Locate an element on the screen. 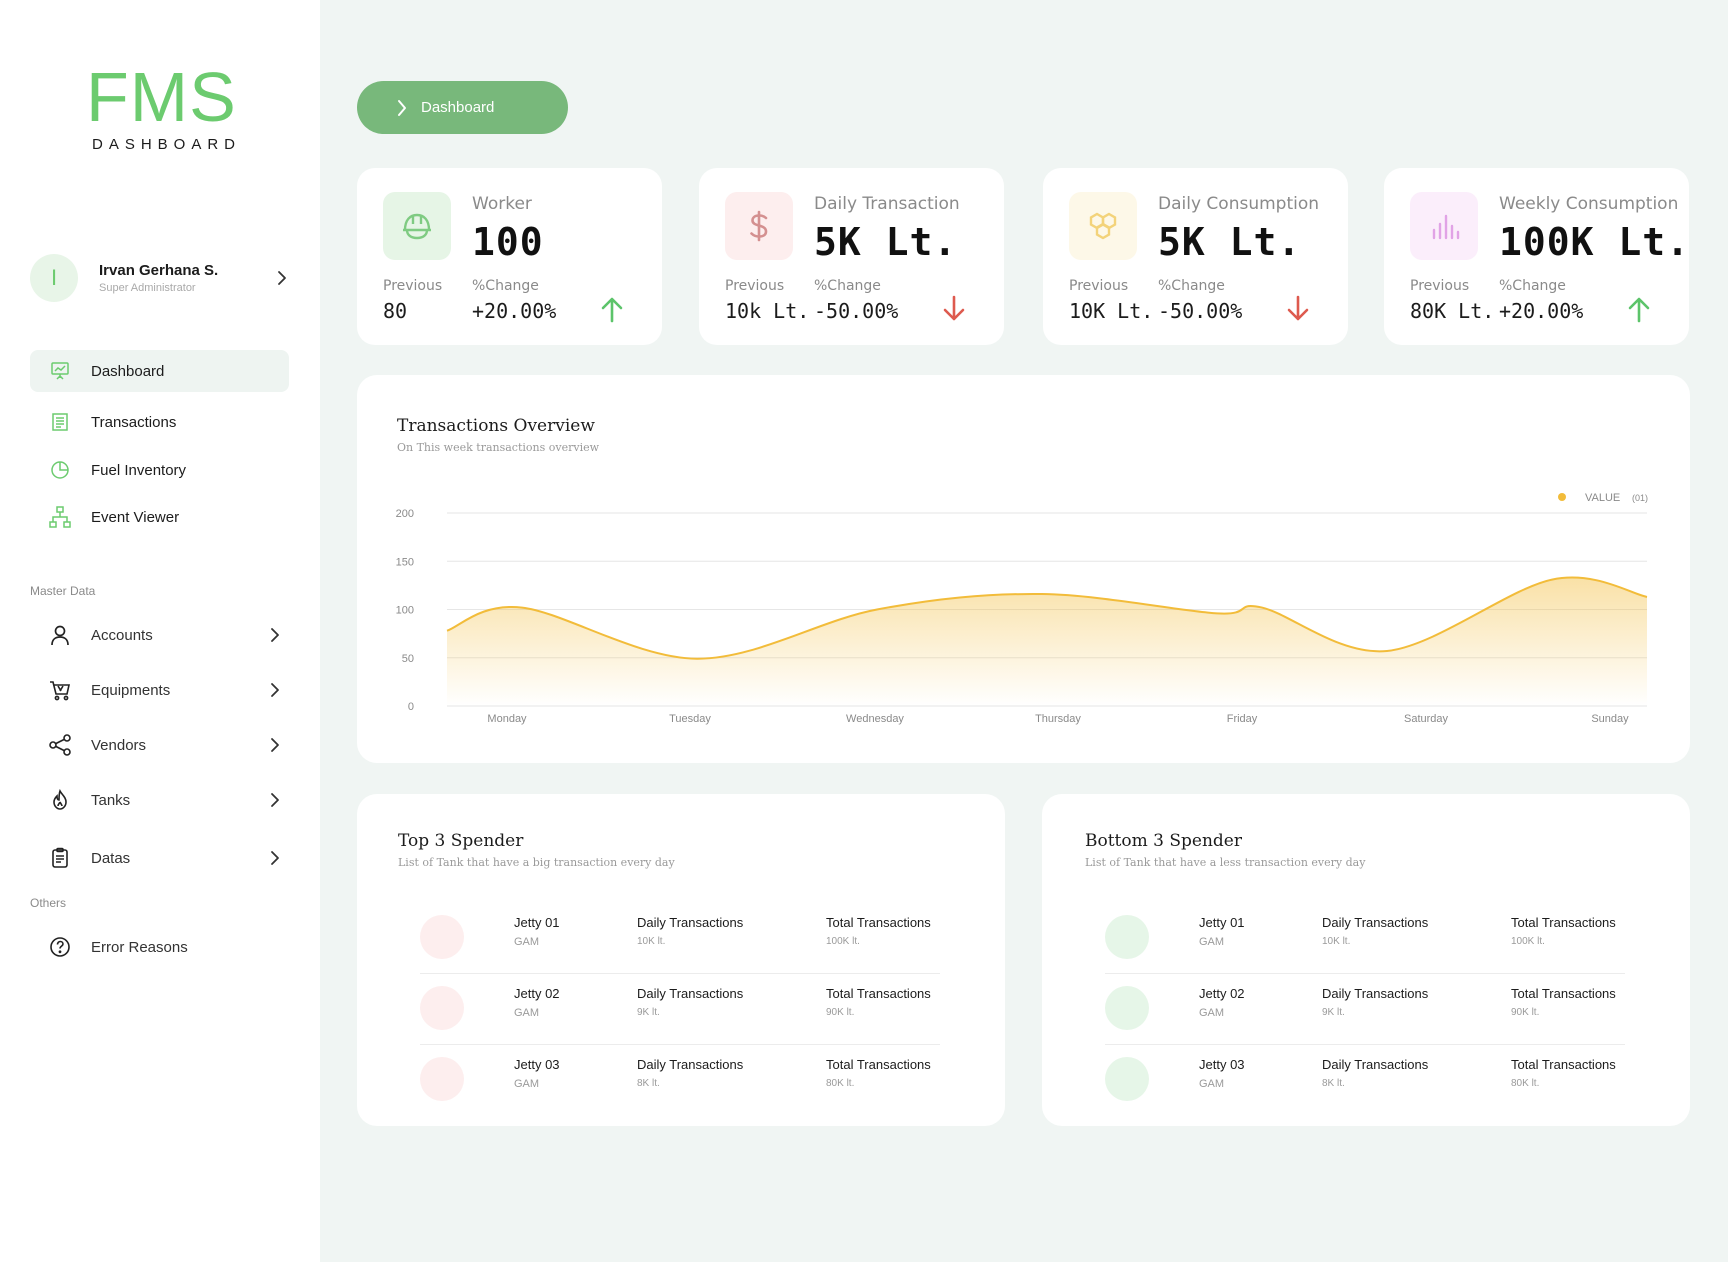 This screenshot has width=1728, height=1262. help-circle-icon is located at coordinates (60, 947).